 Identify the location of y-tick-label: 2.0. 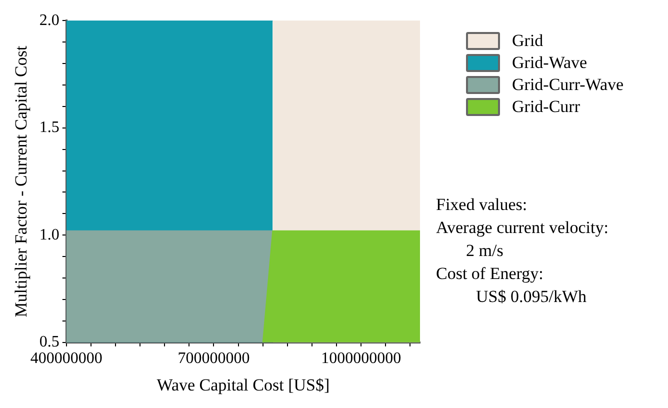
(49, 20).